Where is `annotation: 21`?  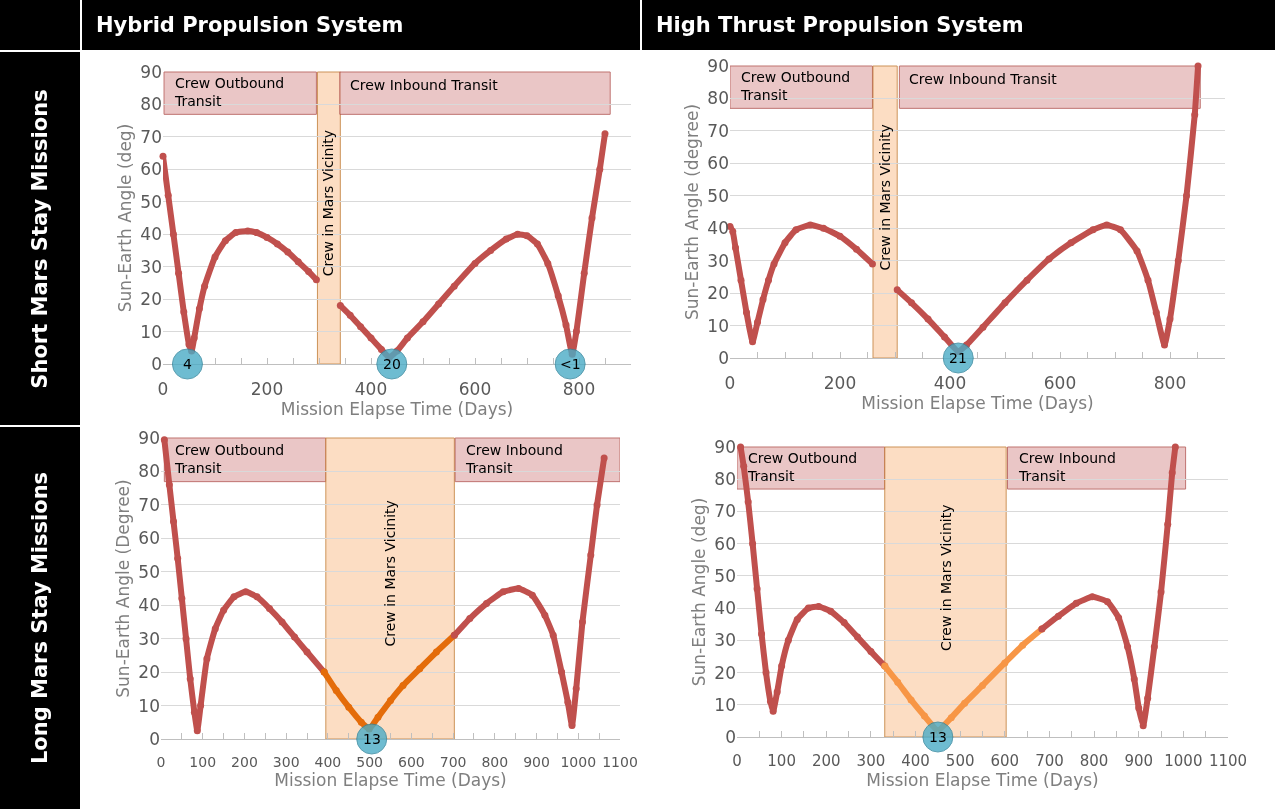
annotation: 21 is located at coordinates (958, 358).